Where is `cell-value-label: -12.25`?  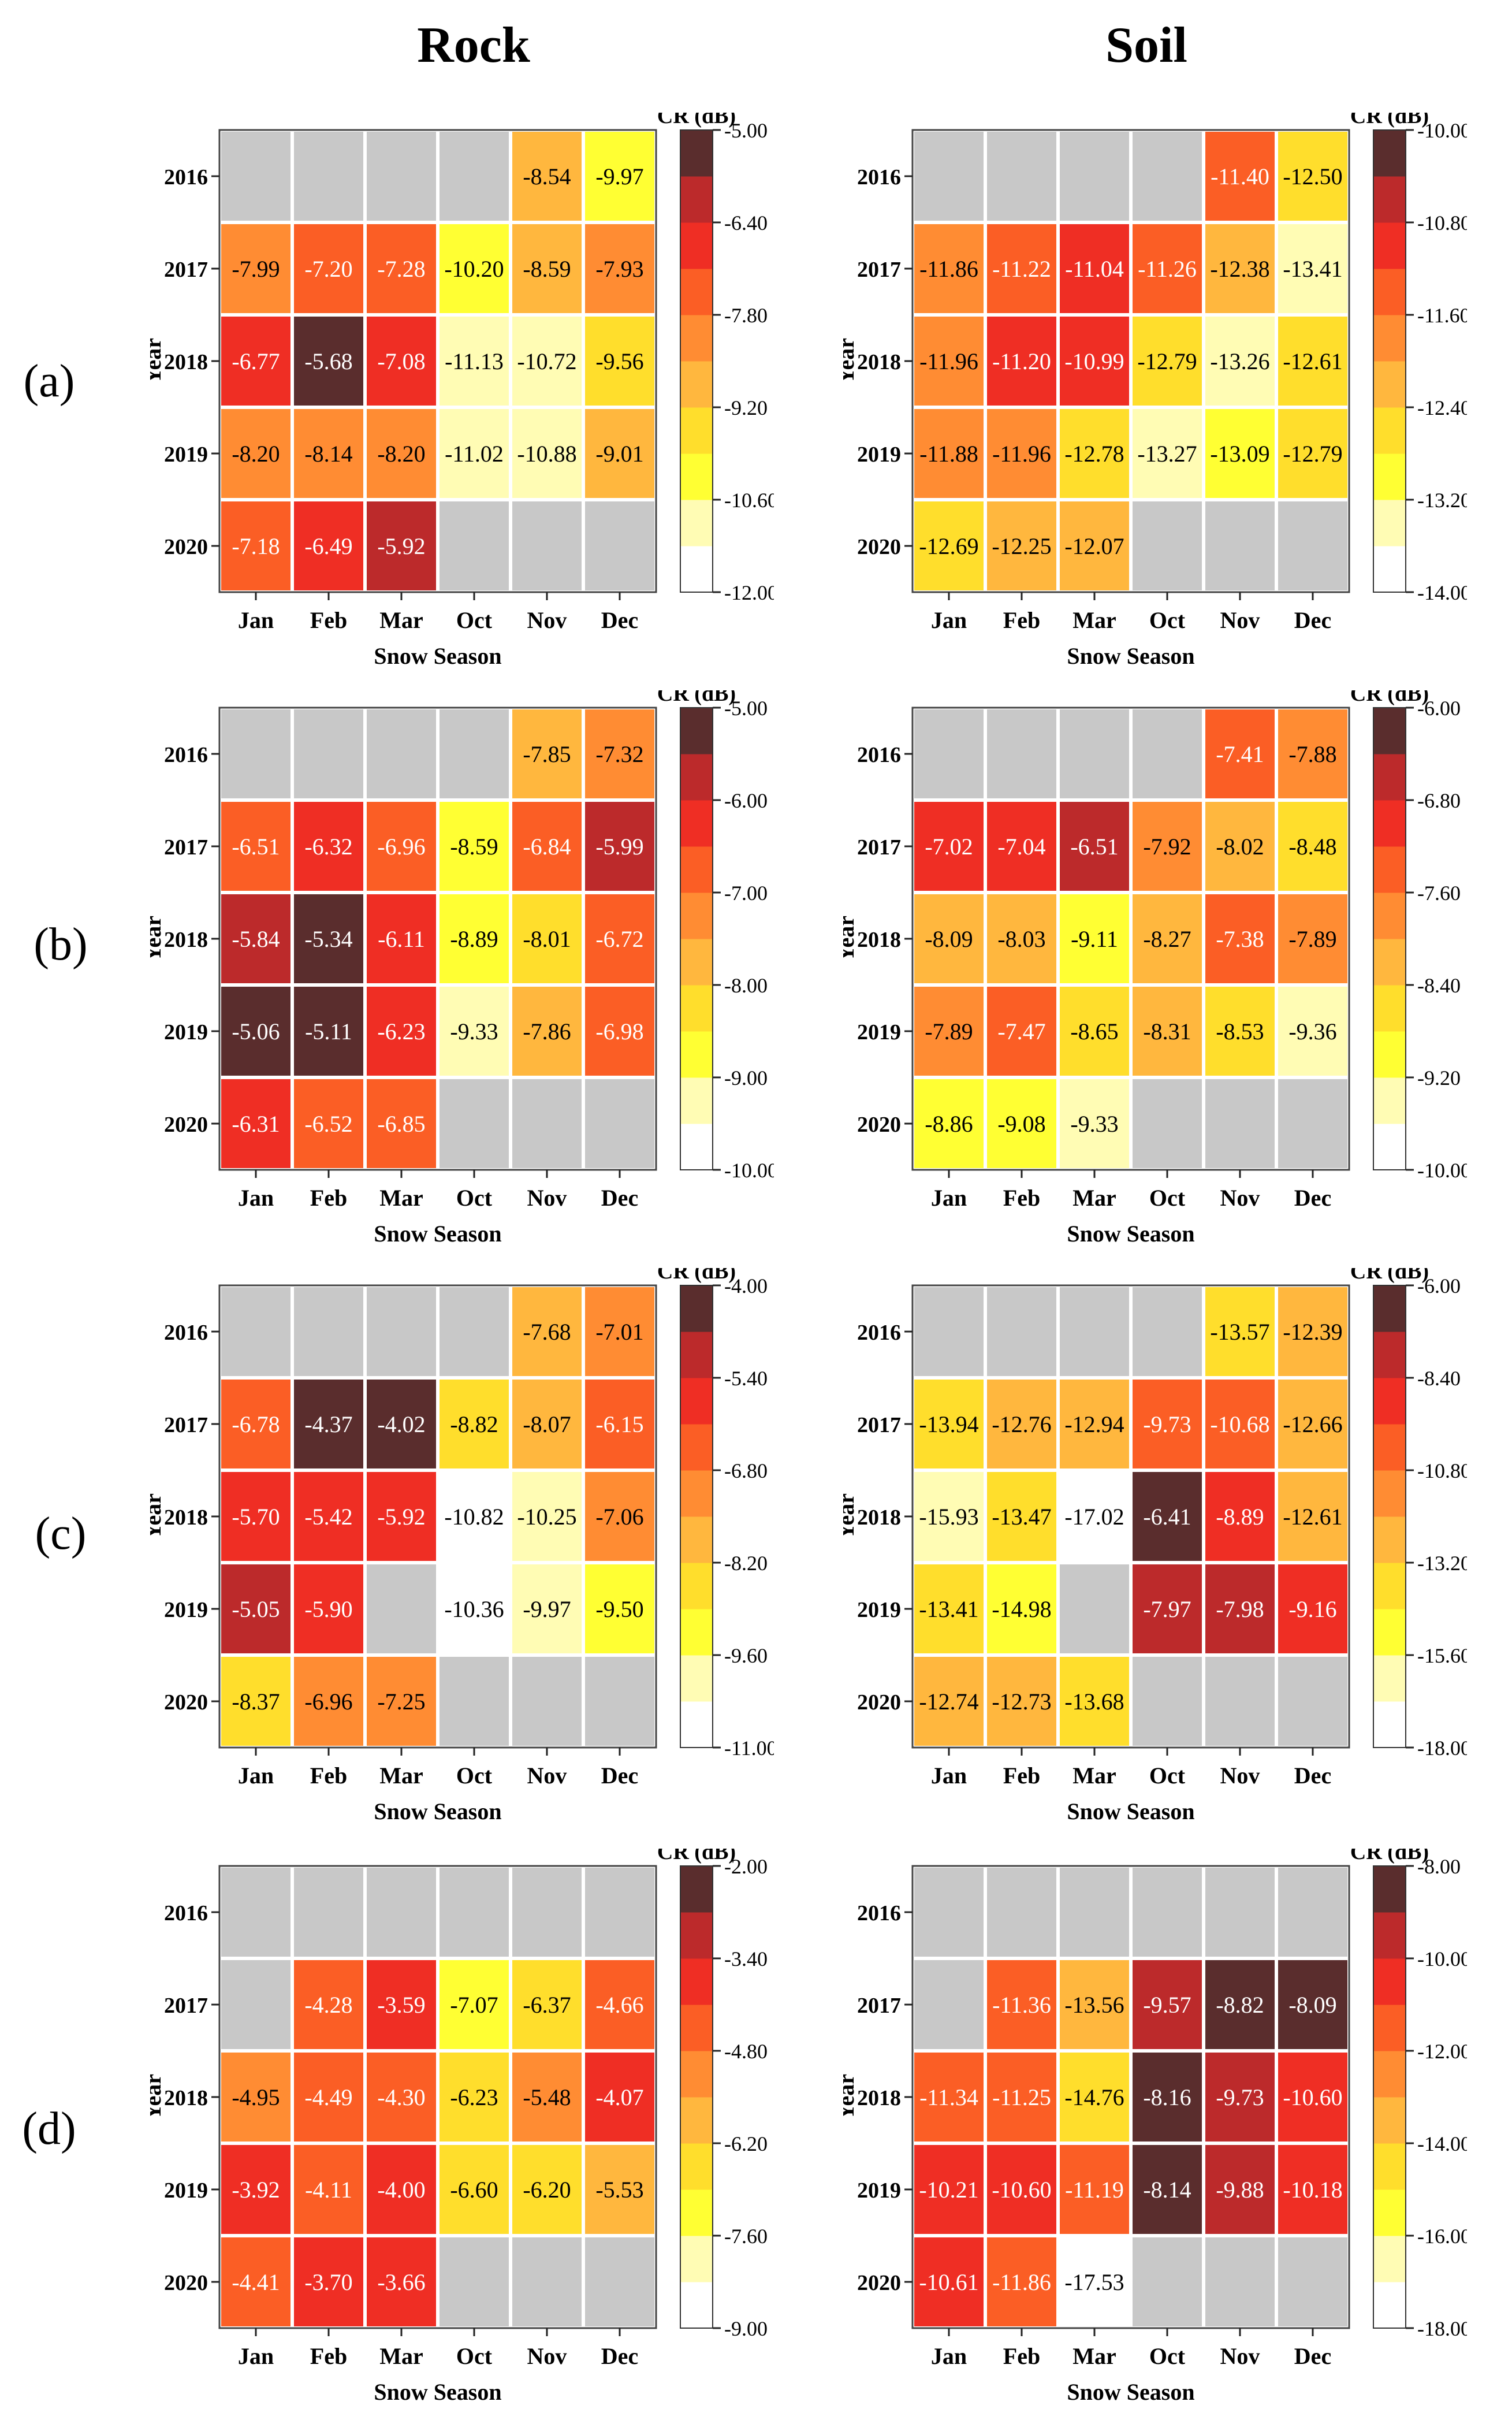
cell-value-label: -12.25 is located at coordinates (1021, 546).